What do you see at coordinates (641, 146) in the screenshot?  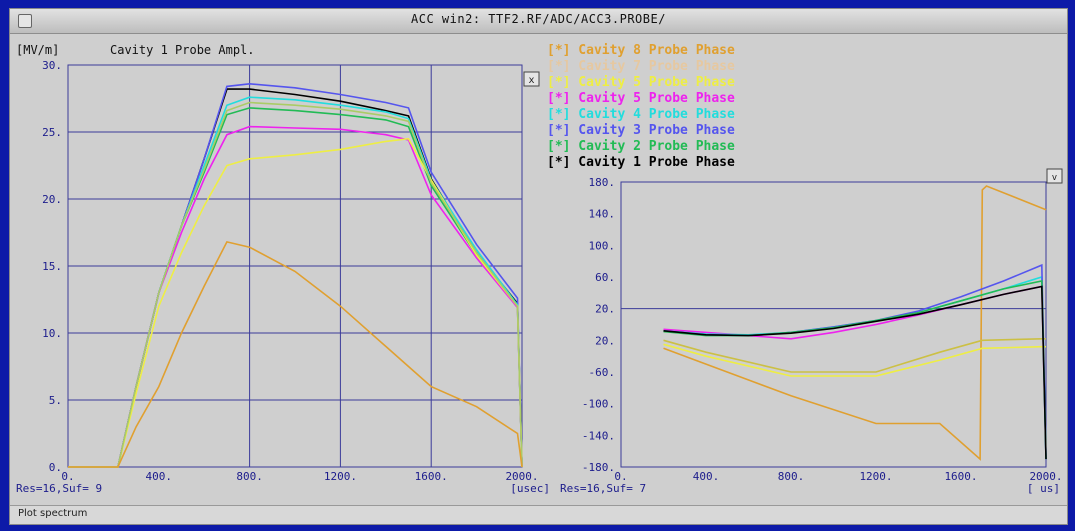 I see `legend-entry: [*] Cavity 2 Probe Phase` at bounding box center [641, 146].